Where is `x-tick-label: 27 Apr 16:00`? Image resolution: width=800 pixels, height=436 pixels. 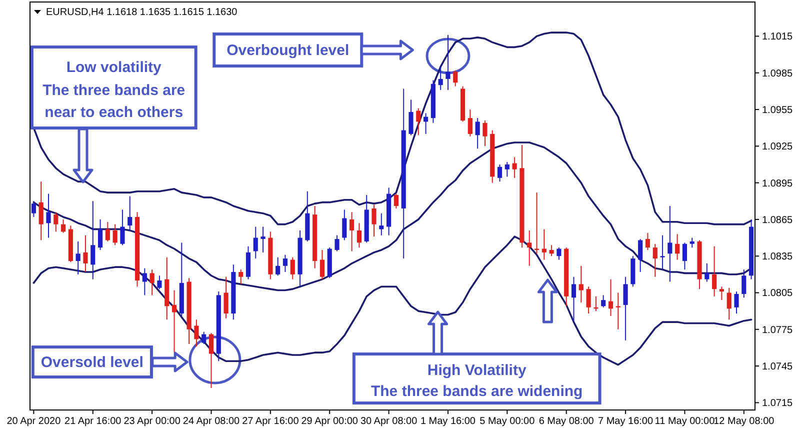 x-tick-label: 27 Apr 16:00 is located at coordinates (271, 421).